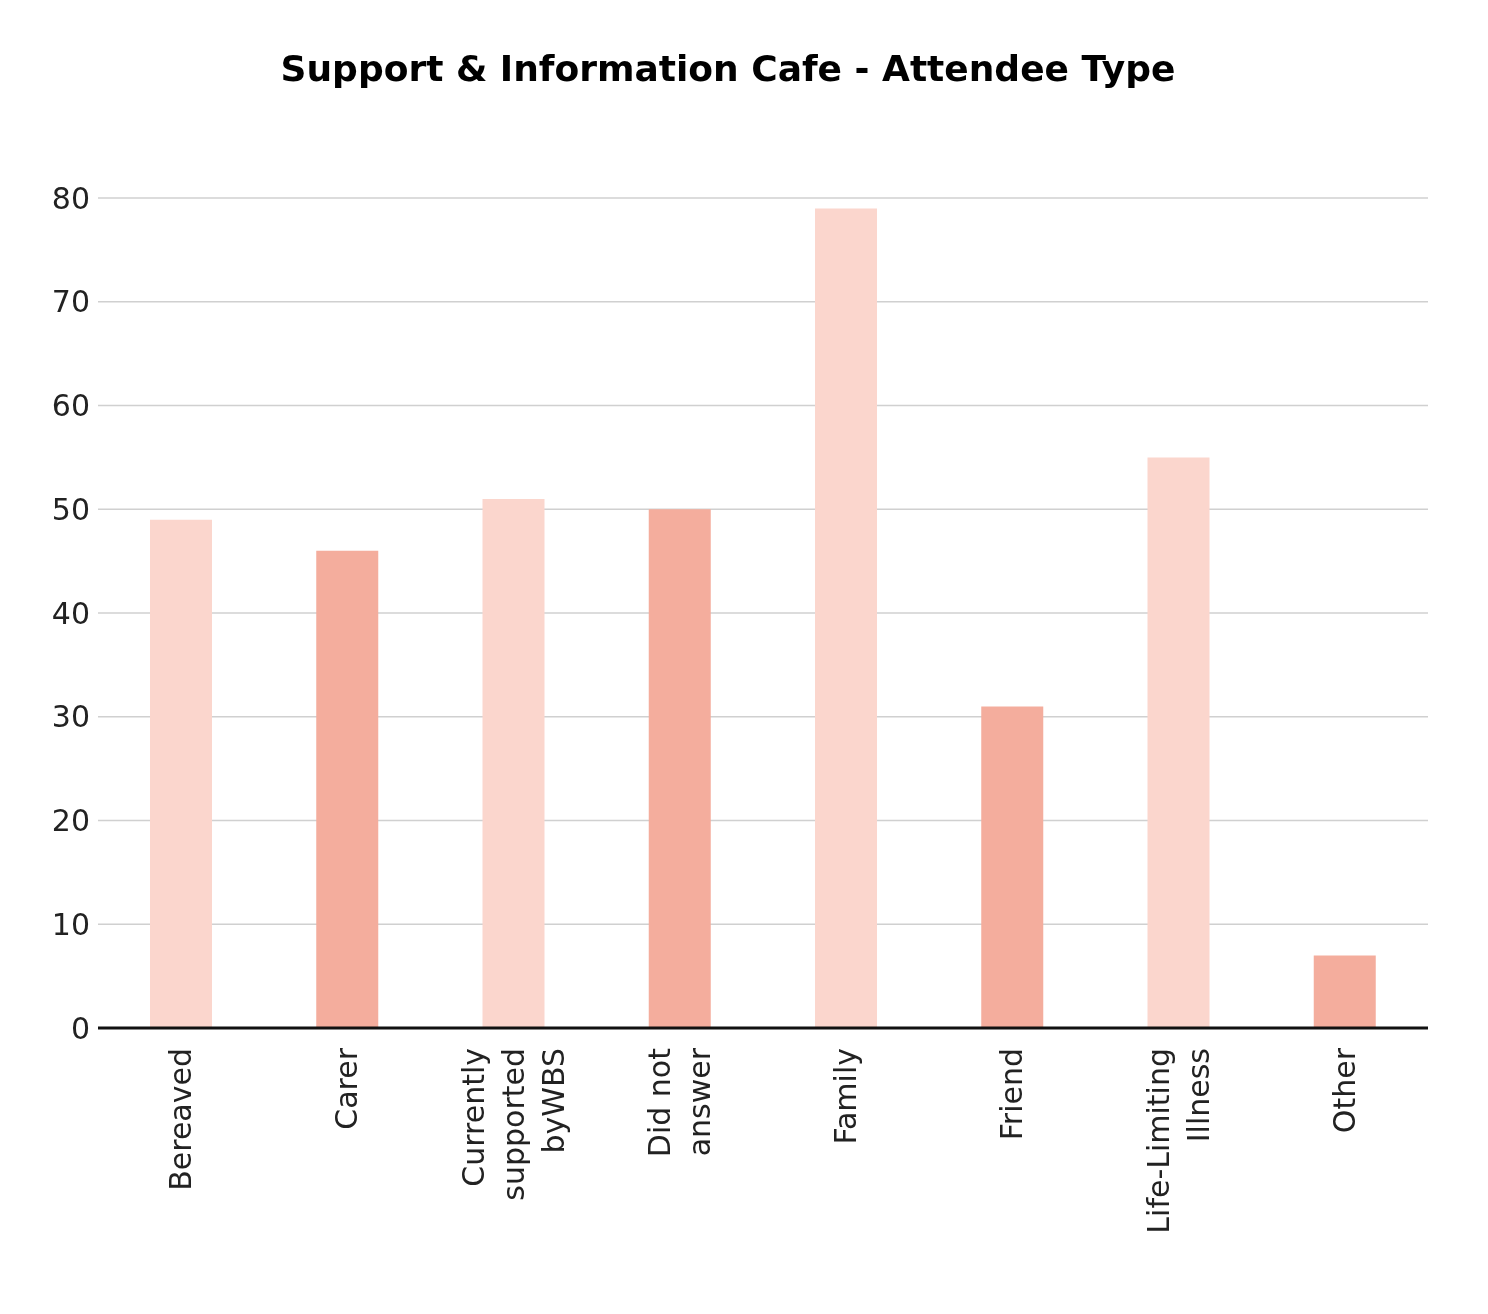 The height and width of the screenshot is (1314, 1488). I want to click on y-tick-label: 60, so click(70, 406).